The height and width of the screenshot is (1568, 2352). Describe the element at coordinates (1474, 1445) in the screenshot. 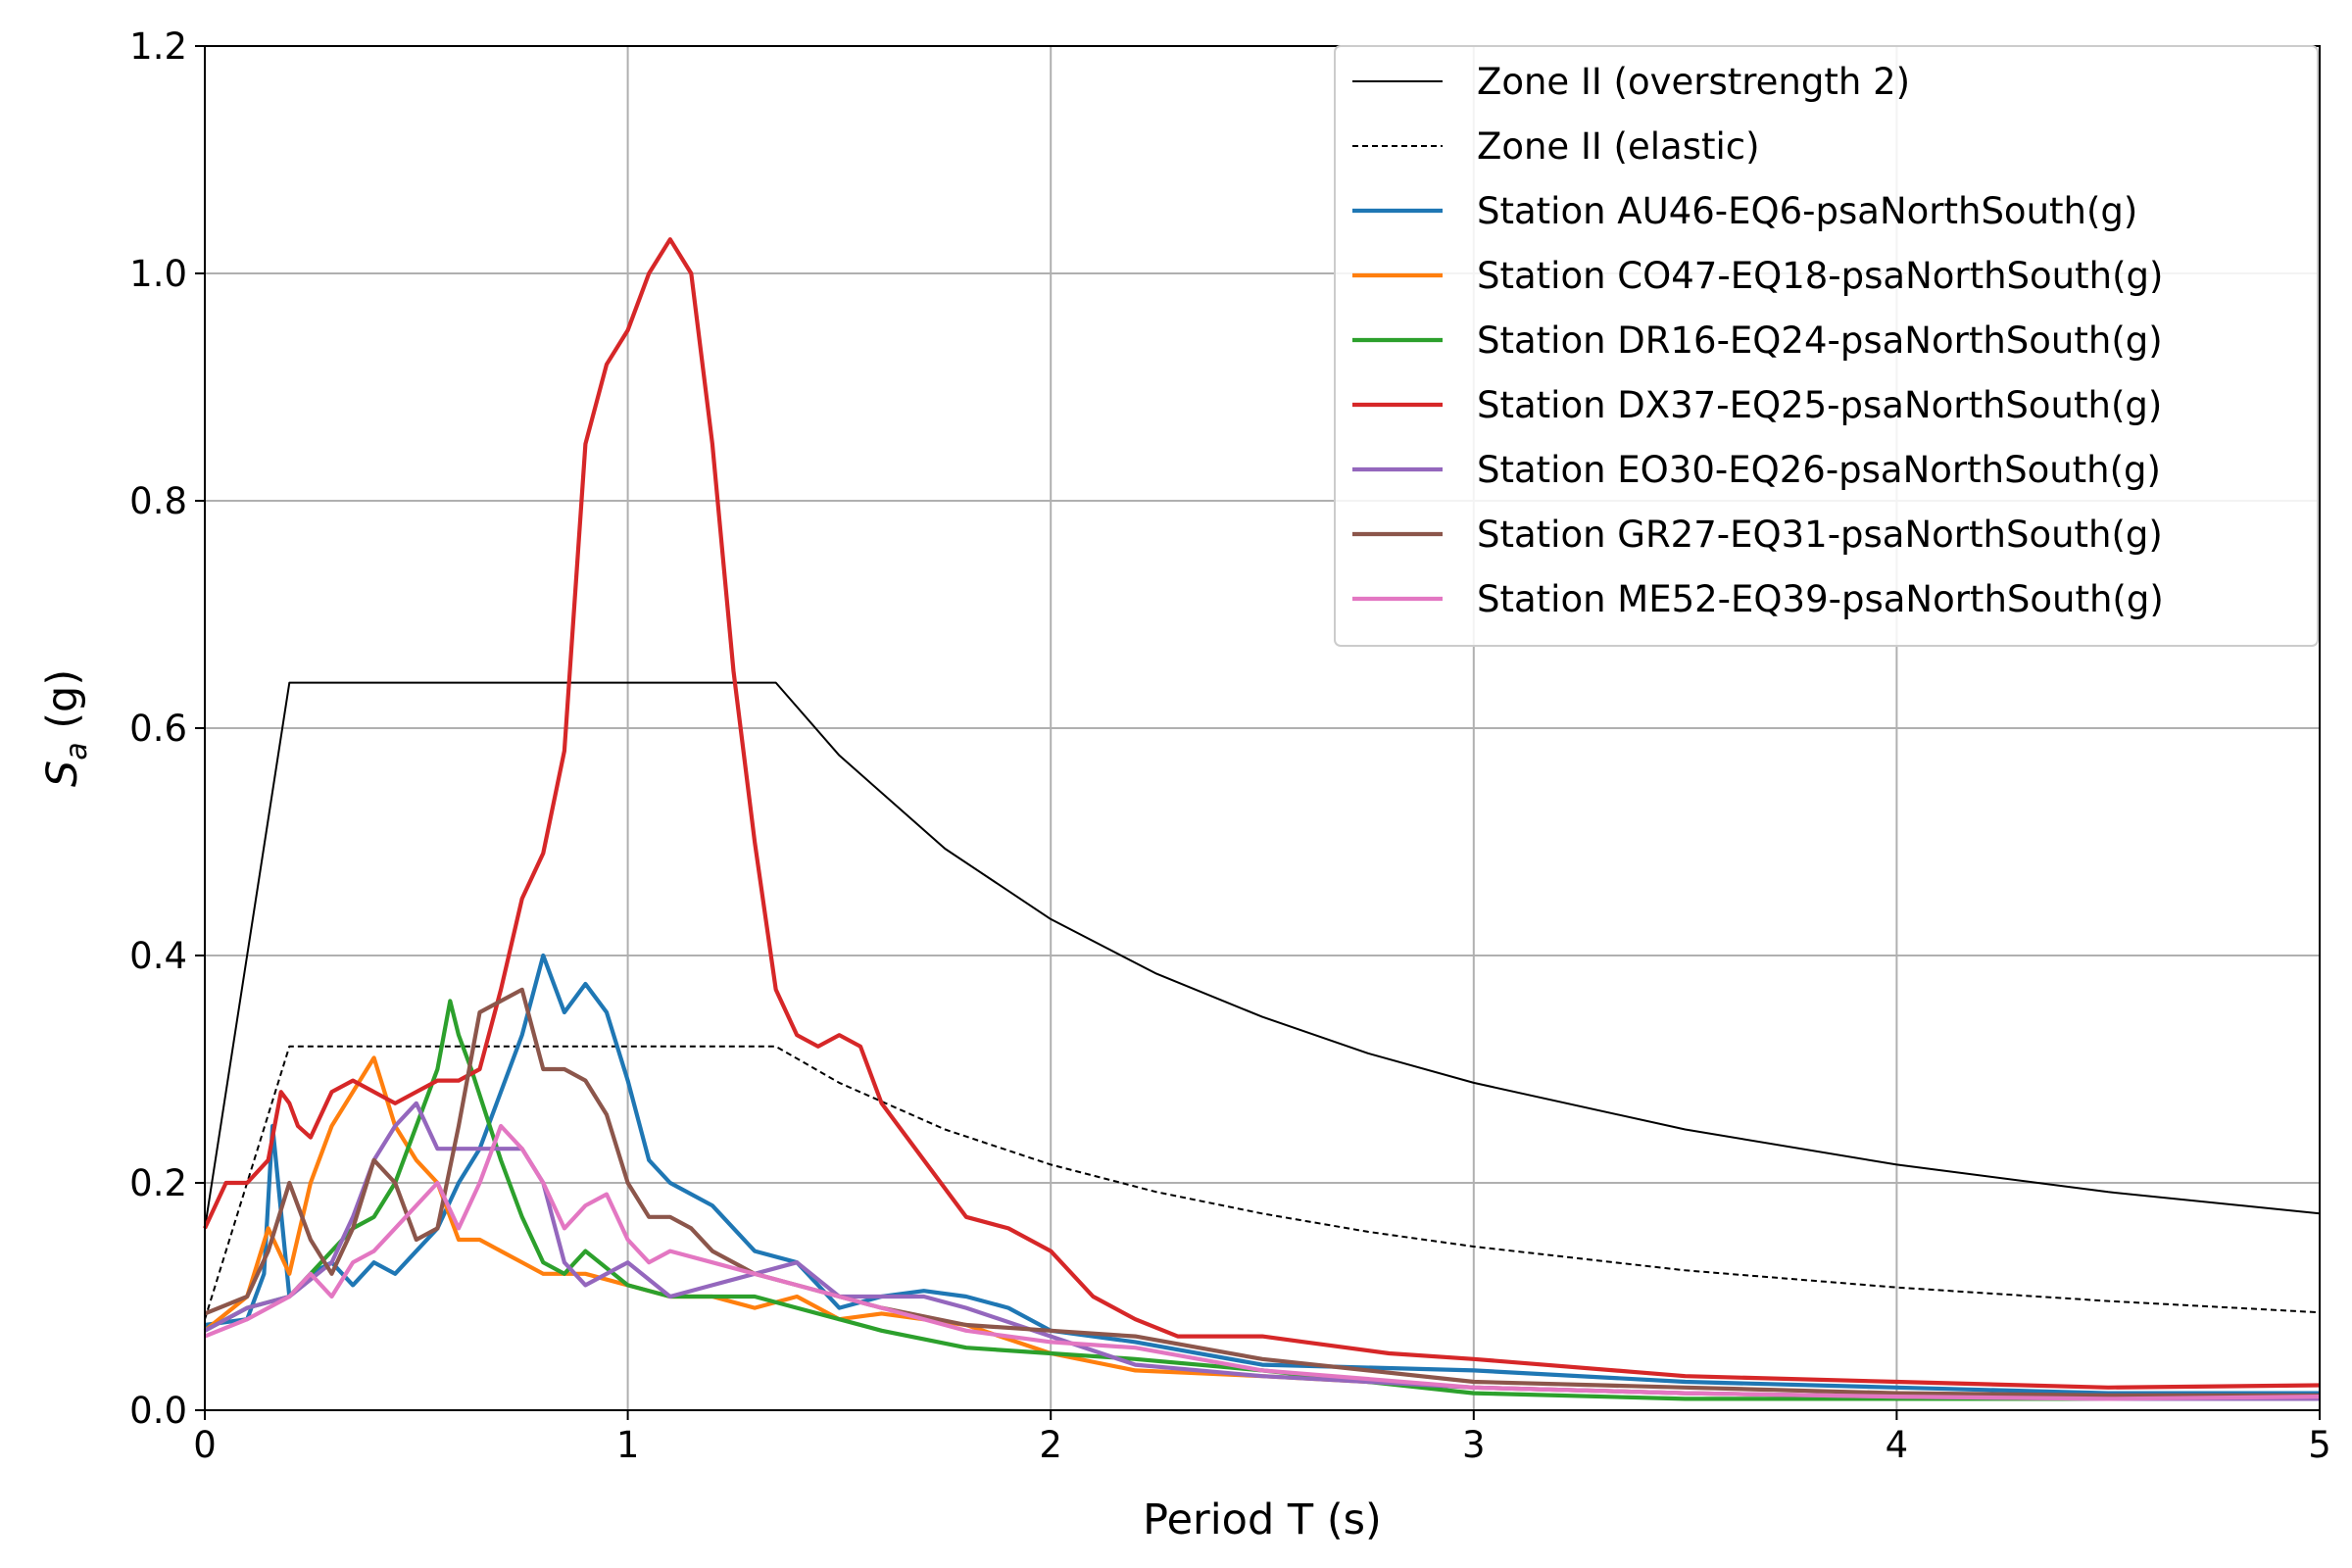

I see `x-tick-label: 3` at that location.